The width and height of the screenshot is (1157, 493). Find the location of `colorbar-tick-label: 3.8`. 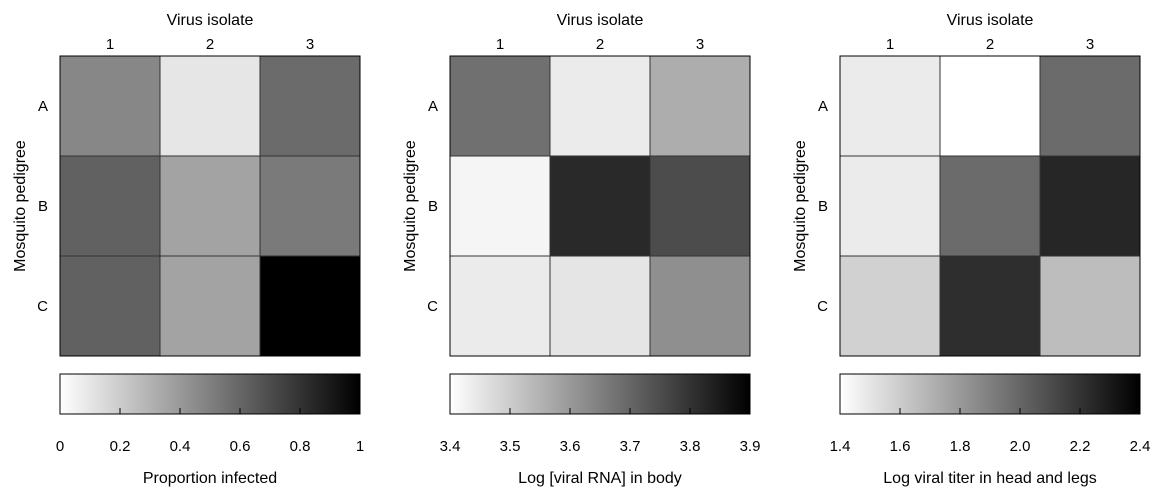

colorbar-tick-label: 3.8 is located at coordinates (690, 446).